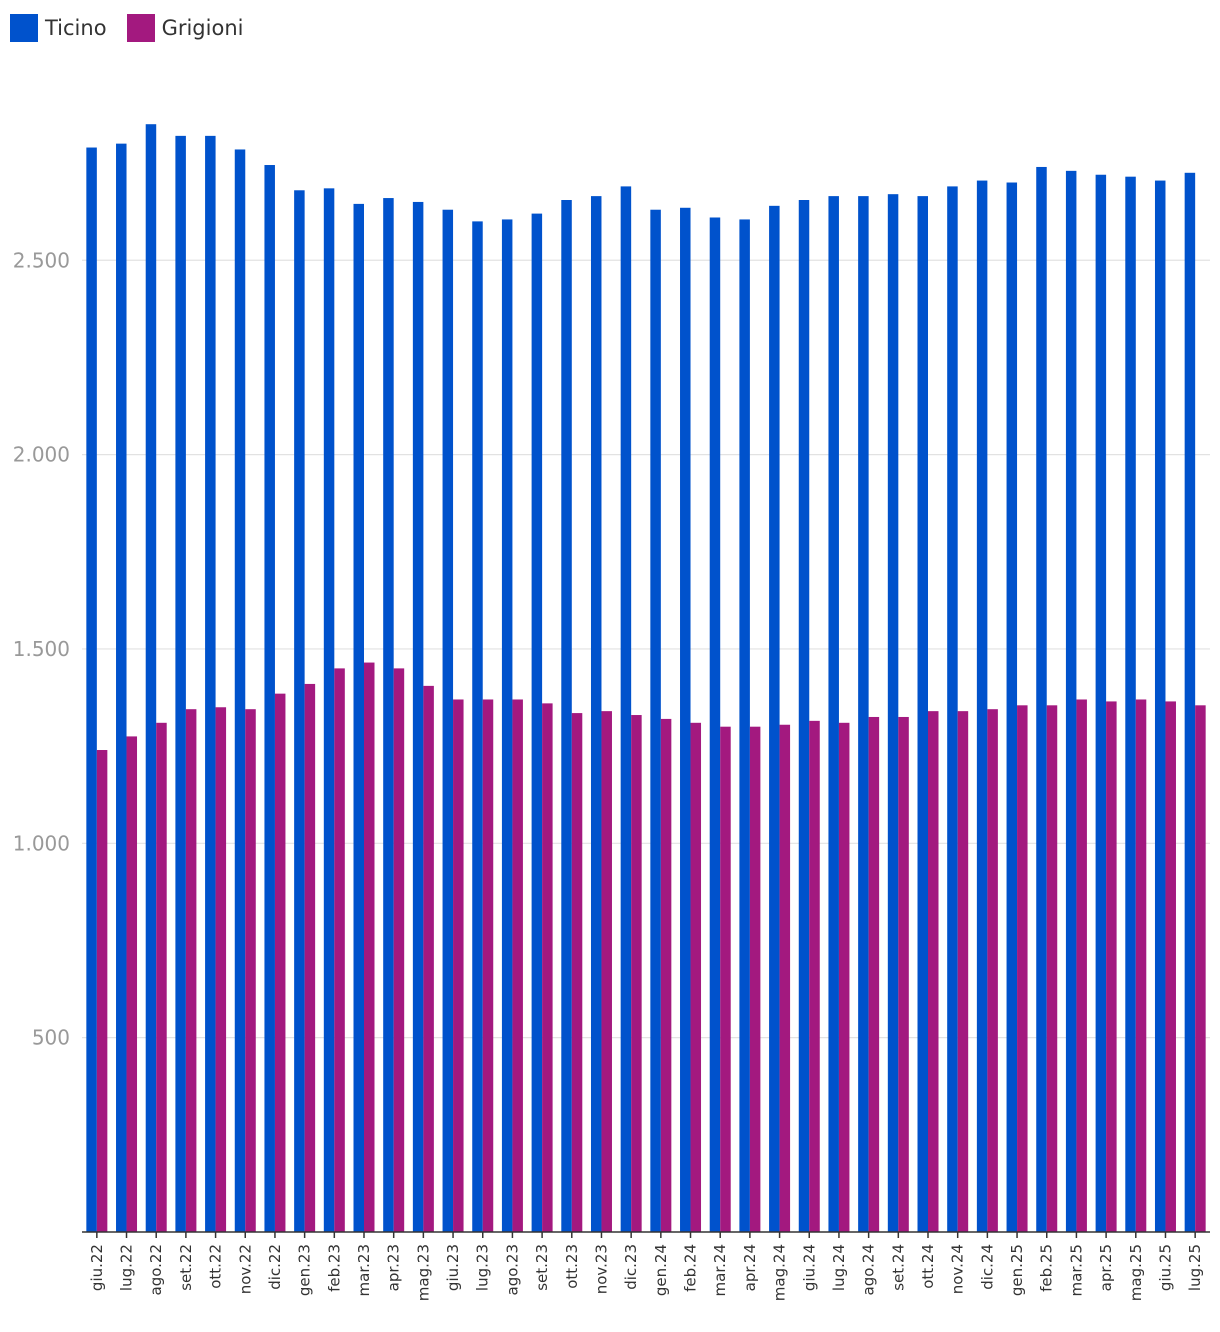 This screenshot has width=1220, height=1332. Describe the element at coordinates (691, 1268) in the screenshot. I see `x-tick-label: feb.24` at that location.